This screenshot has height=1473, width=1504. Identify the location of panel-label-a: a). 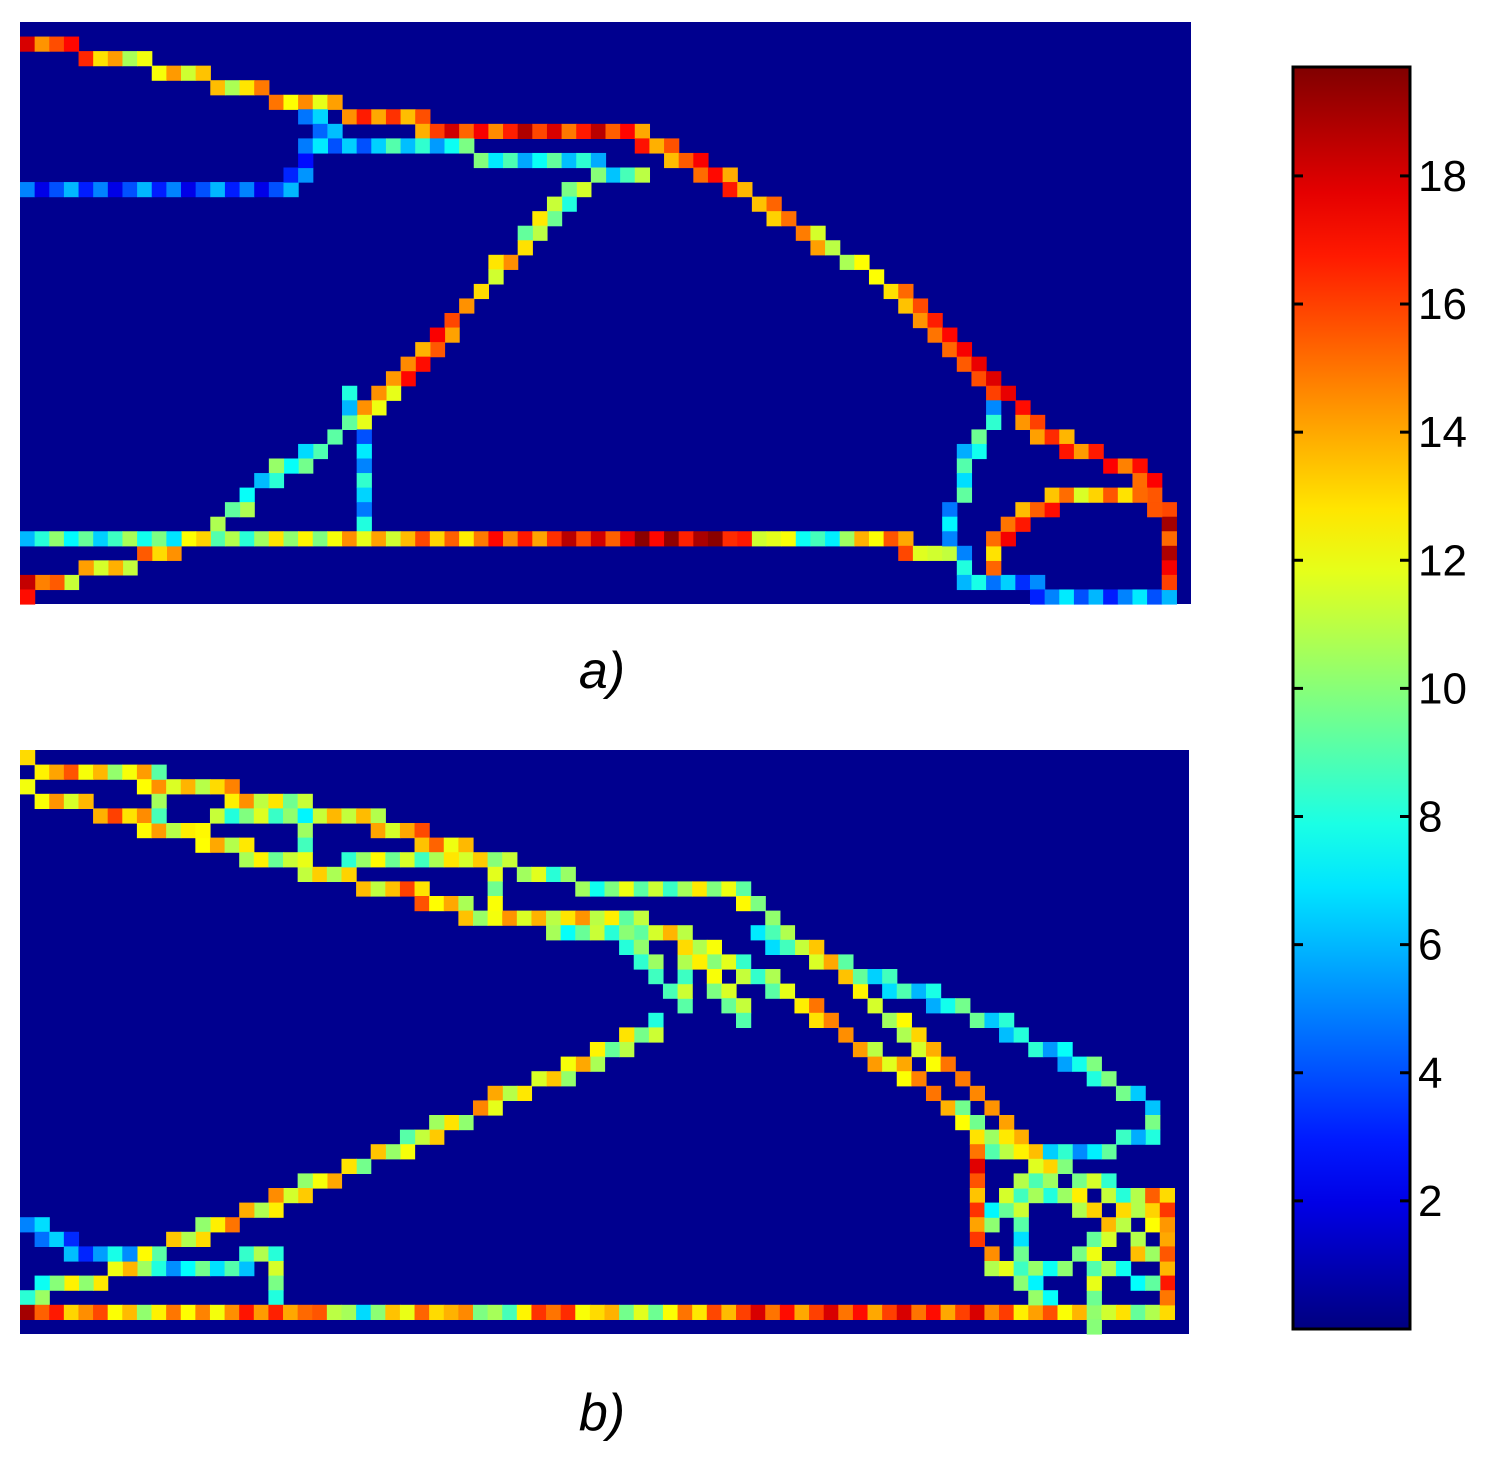
(602, 671).